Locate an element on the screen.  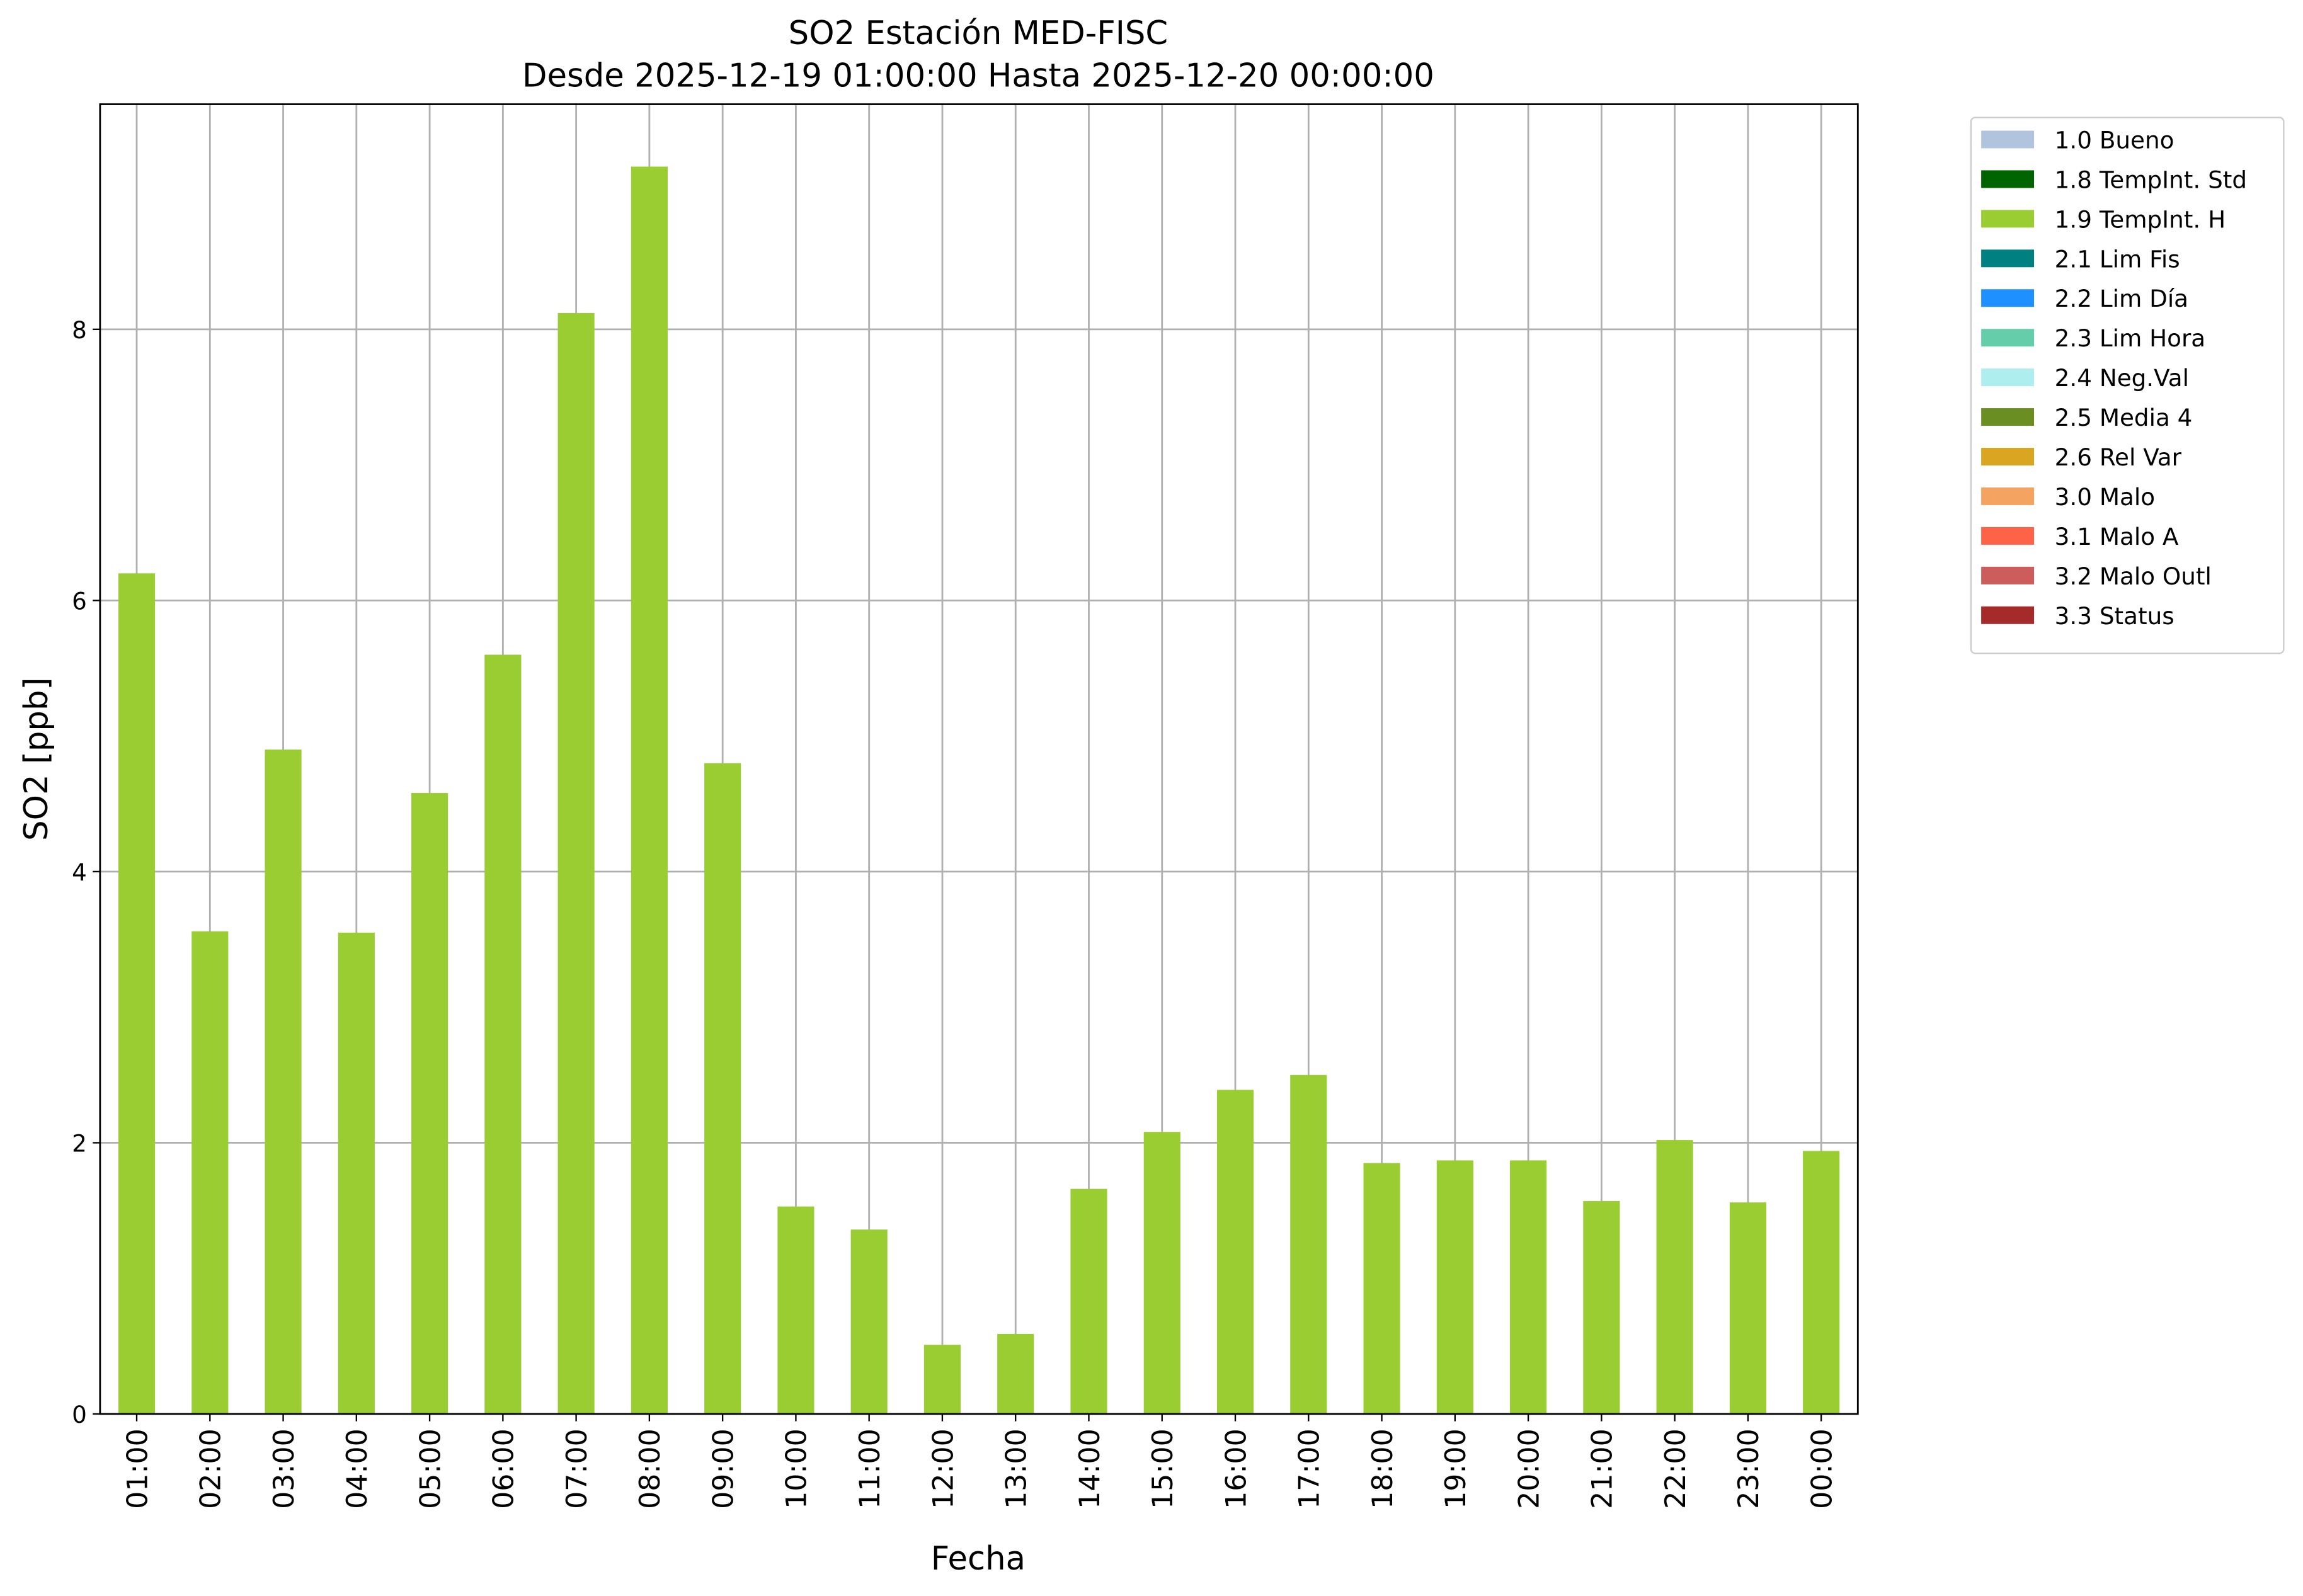
y-axis-label: SO2 [ppb] is located at coordinates (36, 759).